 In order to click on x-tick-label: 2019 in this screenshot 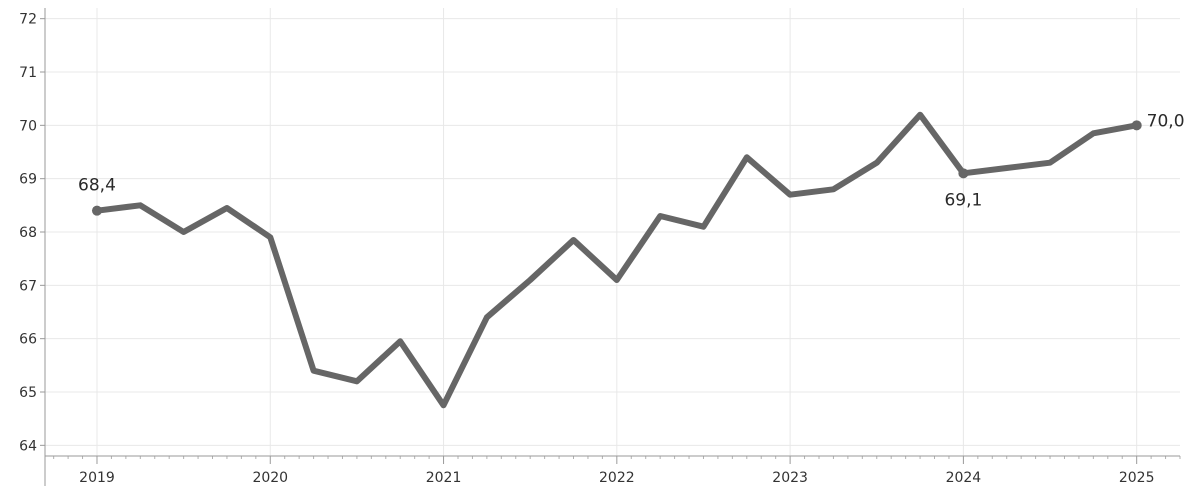, I will do `click(97, 478)`.